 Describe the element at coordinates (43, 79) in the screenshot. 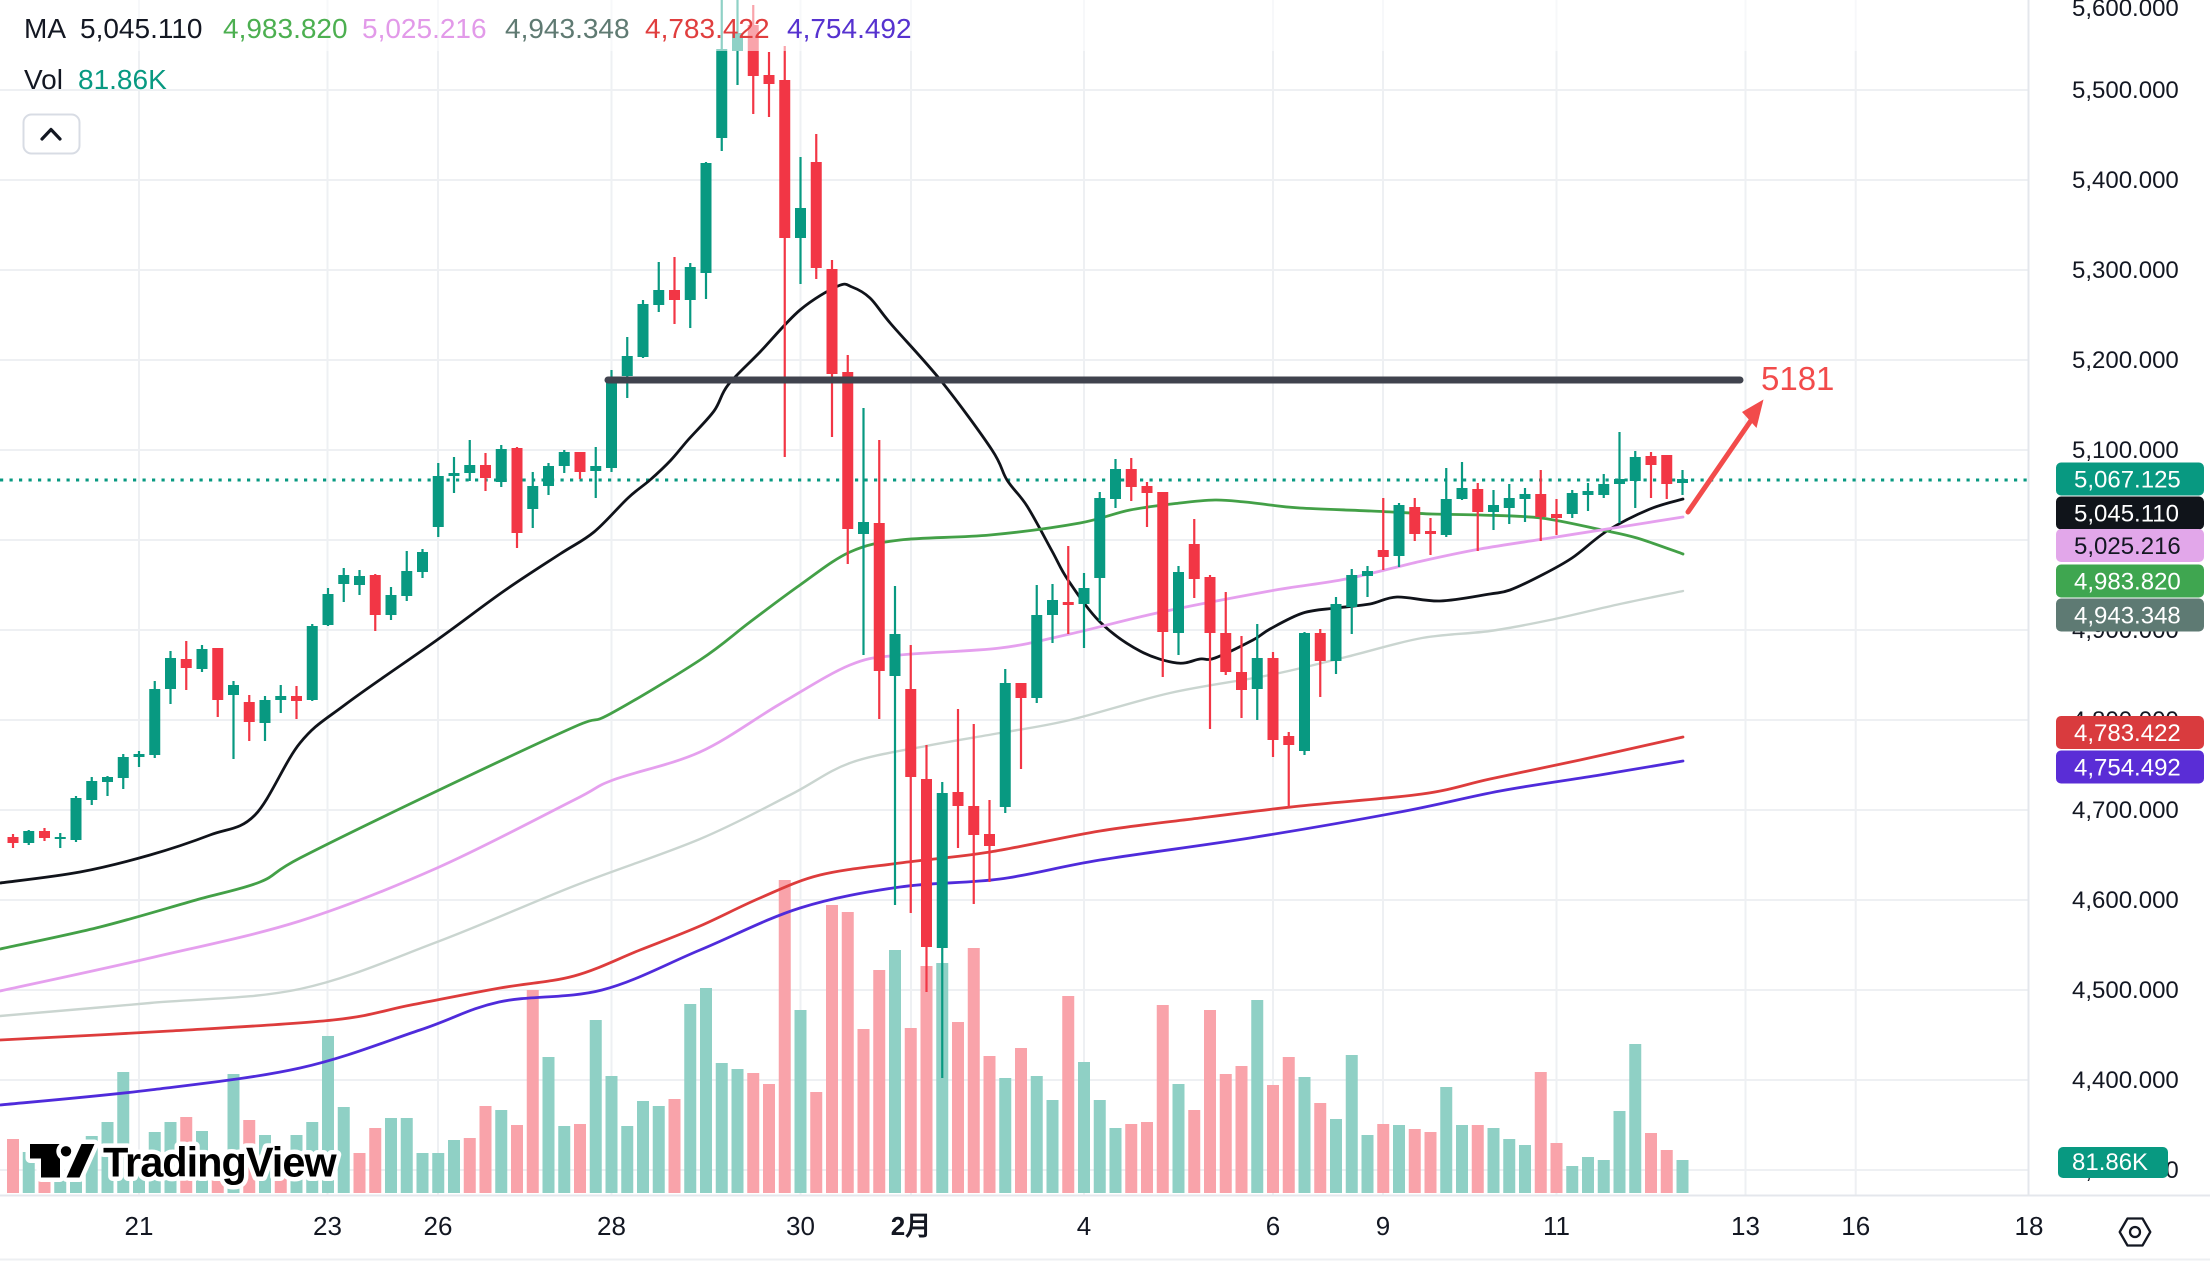

I see `svg-text: Vol` at that location.